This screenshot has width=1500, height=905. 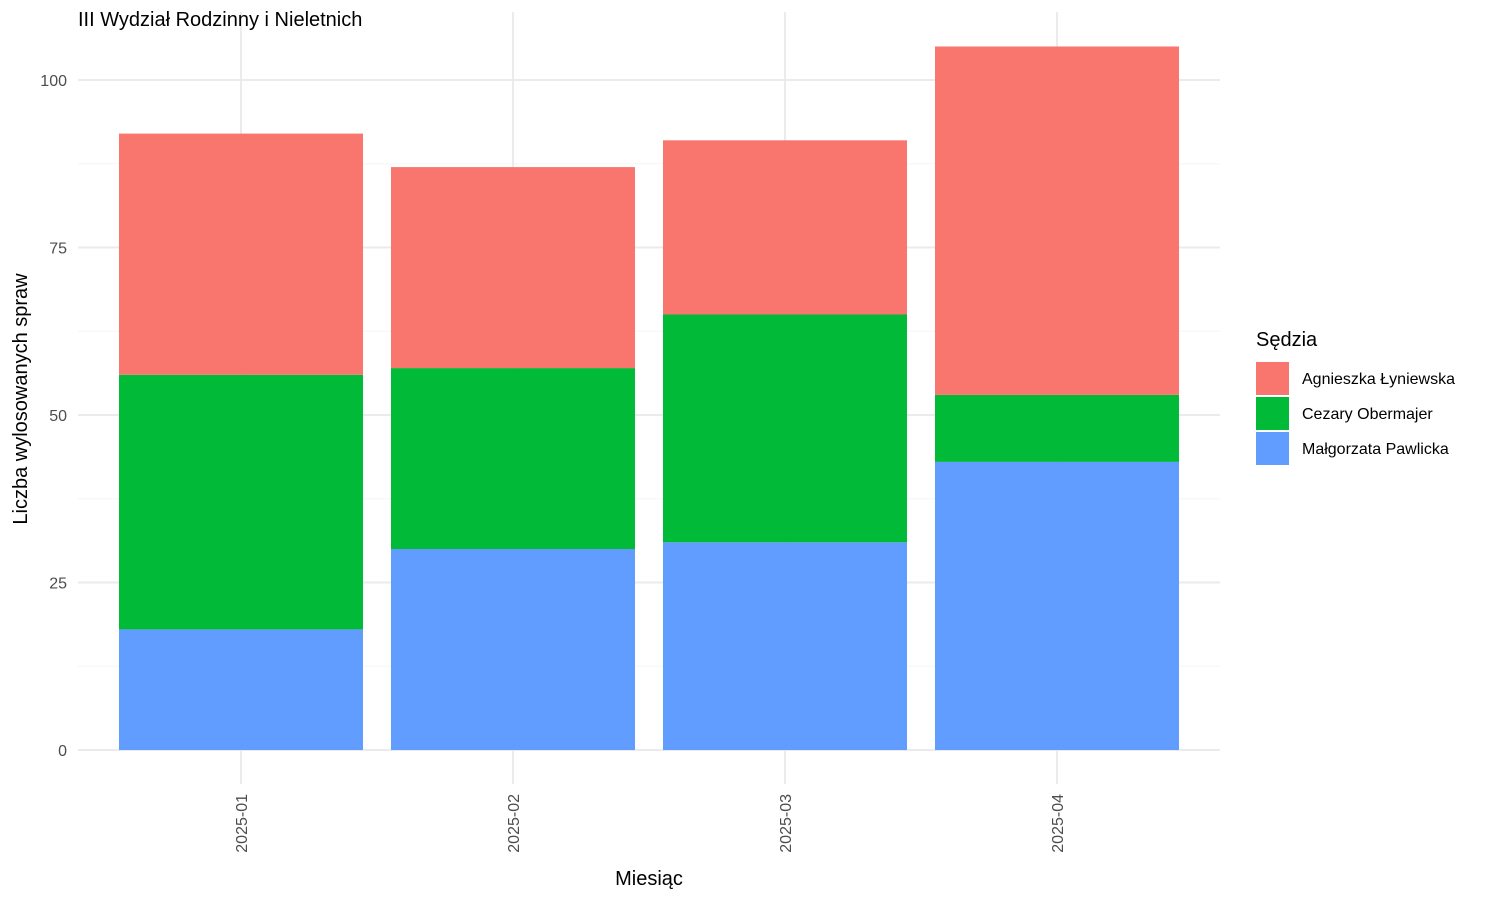 What do you see at coordinates (21, 399) in the screenshot?
I see `y-axis-title: Liczba wylosowanych spraw` at bounding box center [21, 399].